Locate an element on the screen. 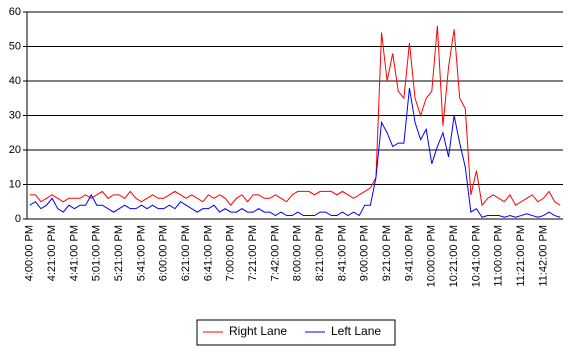 The height and width of the screenshot is (352, 571). x-tick-label: 7:00:00 PM is located at coordinates (231, 253).